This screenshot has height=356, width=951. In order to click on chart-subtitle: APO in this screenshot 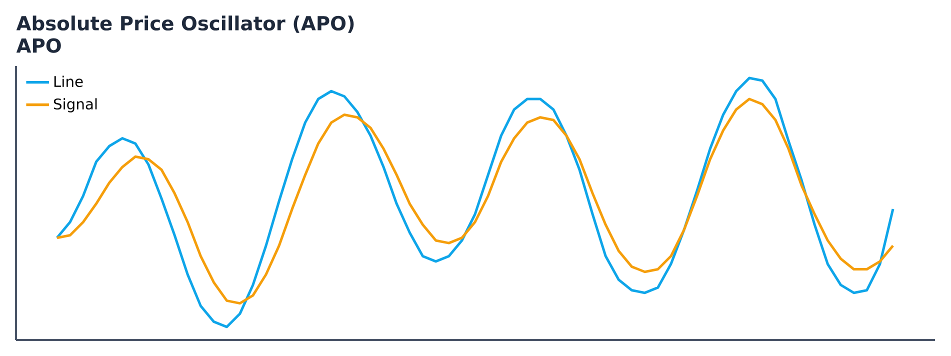, I will do `click(38, 45)`.